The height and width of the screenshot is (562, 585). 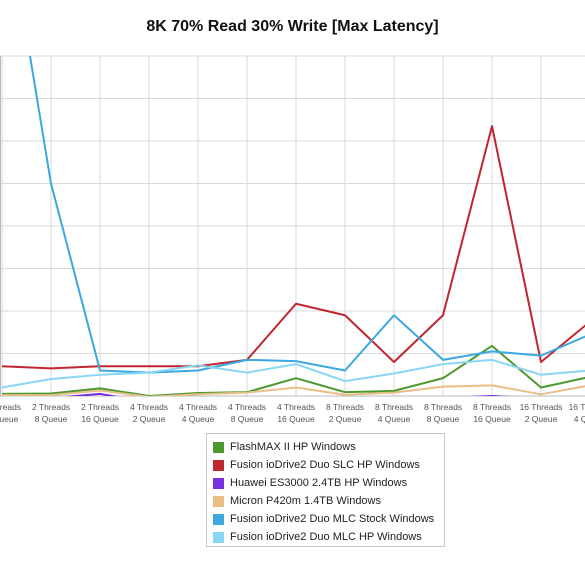 I want to click on legend-label: Micron P420m 1.4TB Windows, so click(x=305, y=501).